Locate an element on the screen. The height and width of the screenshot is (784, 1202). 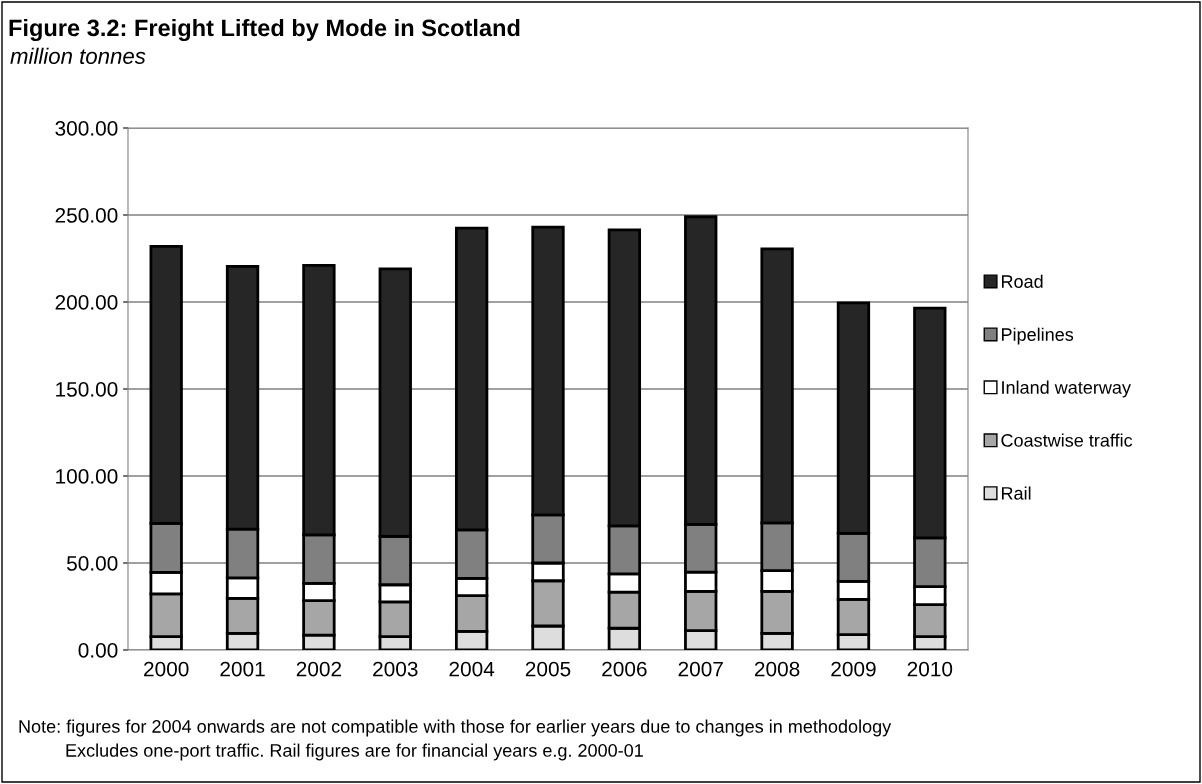
legend-label: Road is located at coordinates (1022, 281).